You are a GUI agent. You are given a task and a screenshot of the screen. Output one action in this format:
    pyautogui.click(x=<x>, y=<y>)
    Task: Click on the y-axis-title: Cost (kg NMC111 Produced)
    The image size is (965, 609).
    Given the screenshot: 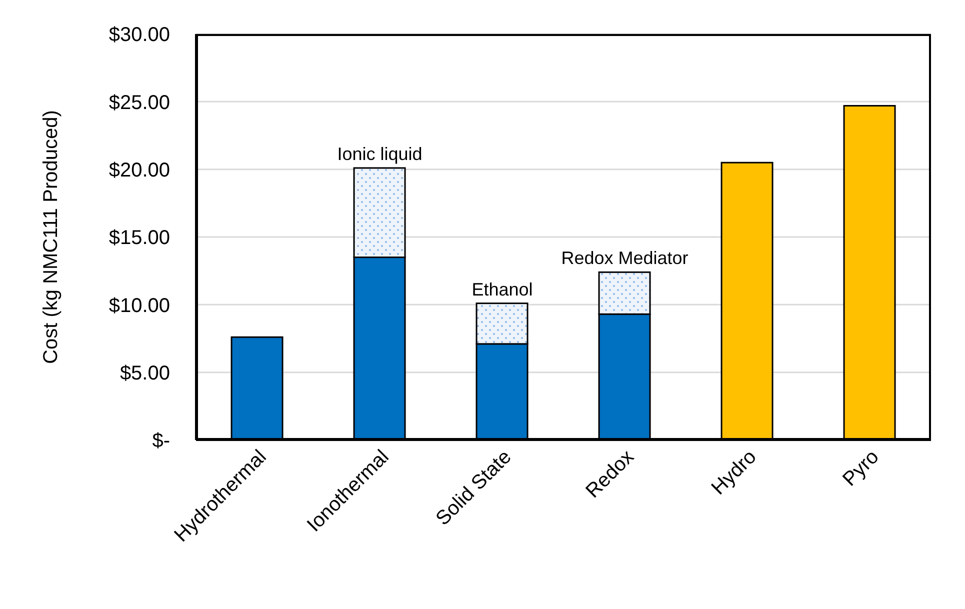 What is the action you would take?
    pyautogui.click(x=51, y=237)
    